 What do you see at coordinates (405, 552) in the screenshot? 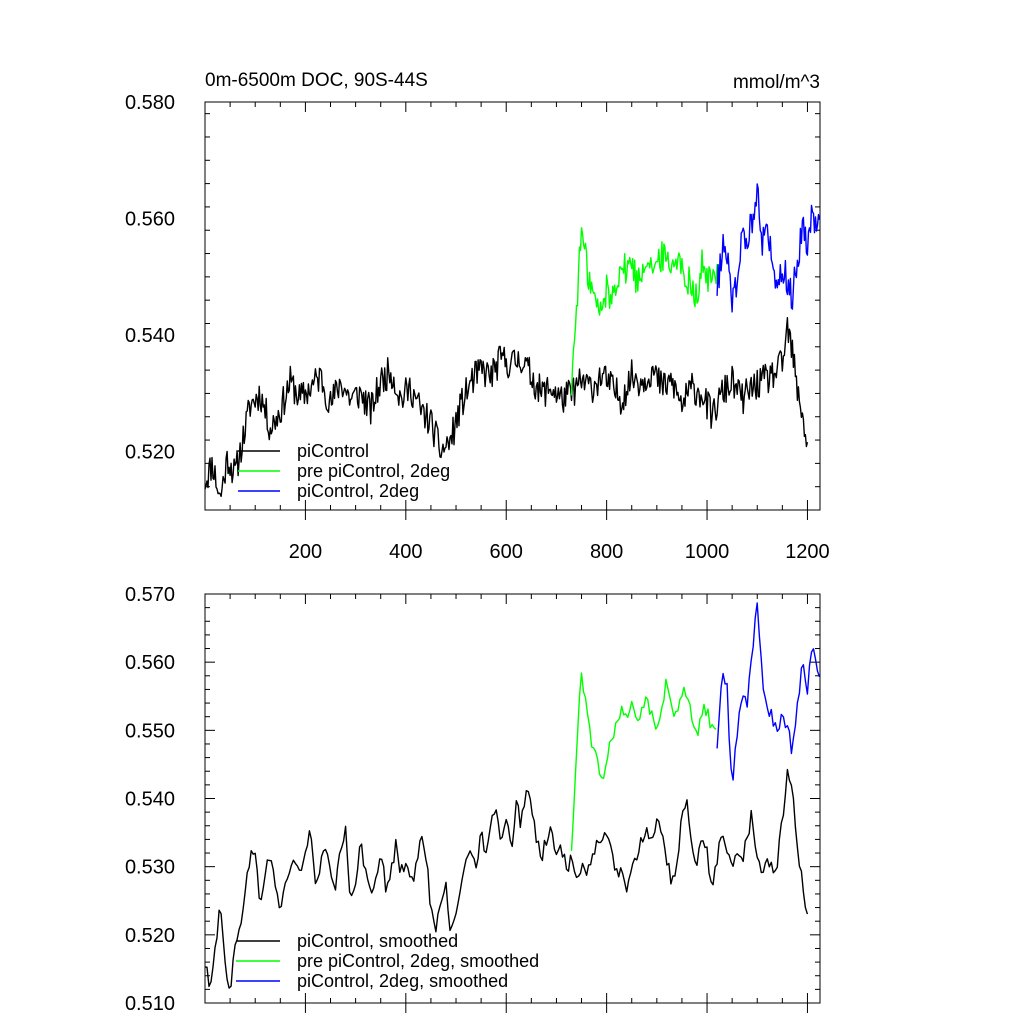
I see `x-tick-label: 400` at bounding box center [405, 552].